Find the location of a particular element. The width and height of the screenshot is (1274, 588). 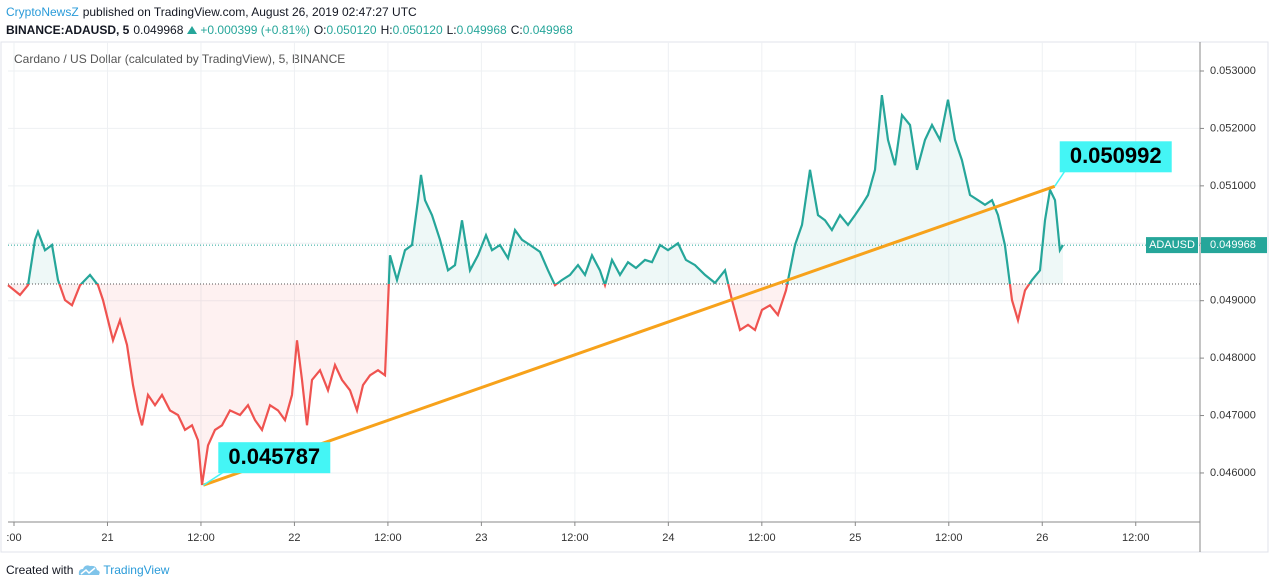

y-tick-label: 0.047000 is located at coordinates (1233, 415).